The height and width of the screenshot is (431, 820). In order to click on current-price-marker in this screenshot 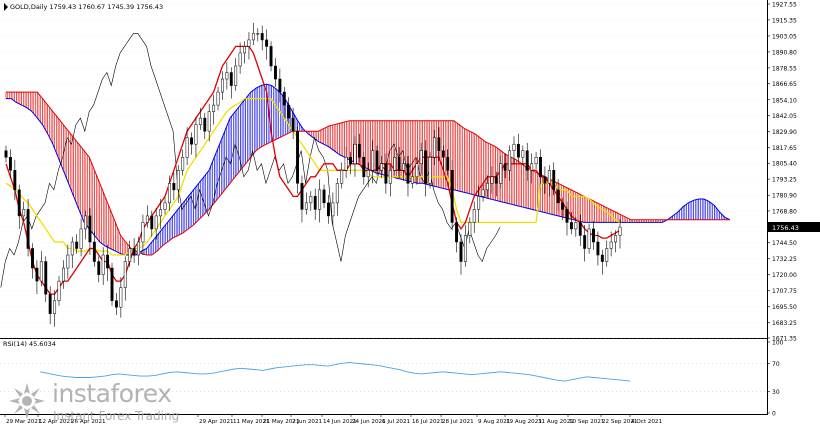, I will do `click(794, 227)`.